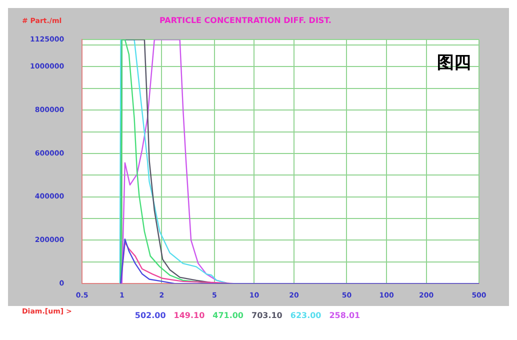  What do you see at coordinates (345, 315) in the screenshot?
I see `text: 258.01` at bounding box center [345, 315].